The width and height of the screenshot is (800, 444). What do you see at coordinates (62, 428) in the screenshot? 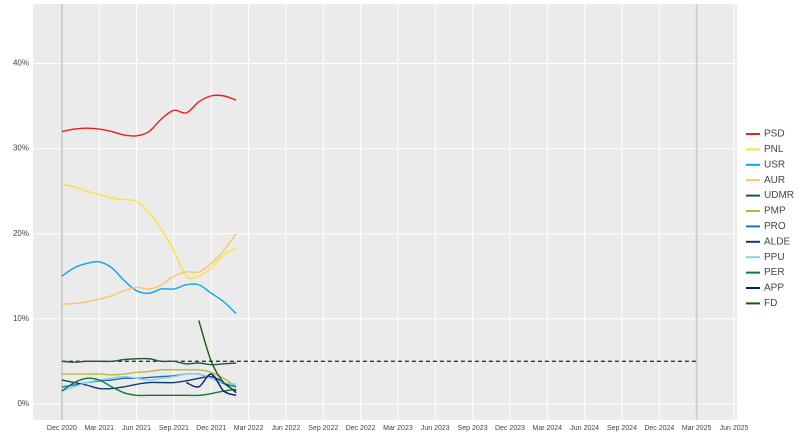
I see `x-tick-label: Dec 2020` at bounding box center [62, 428].